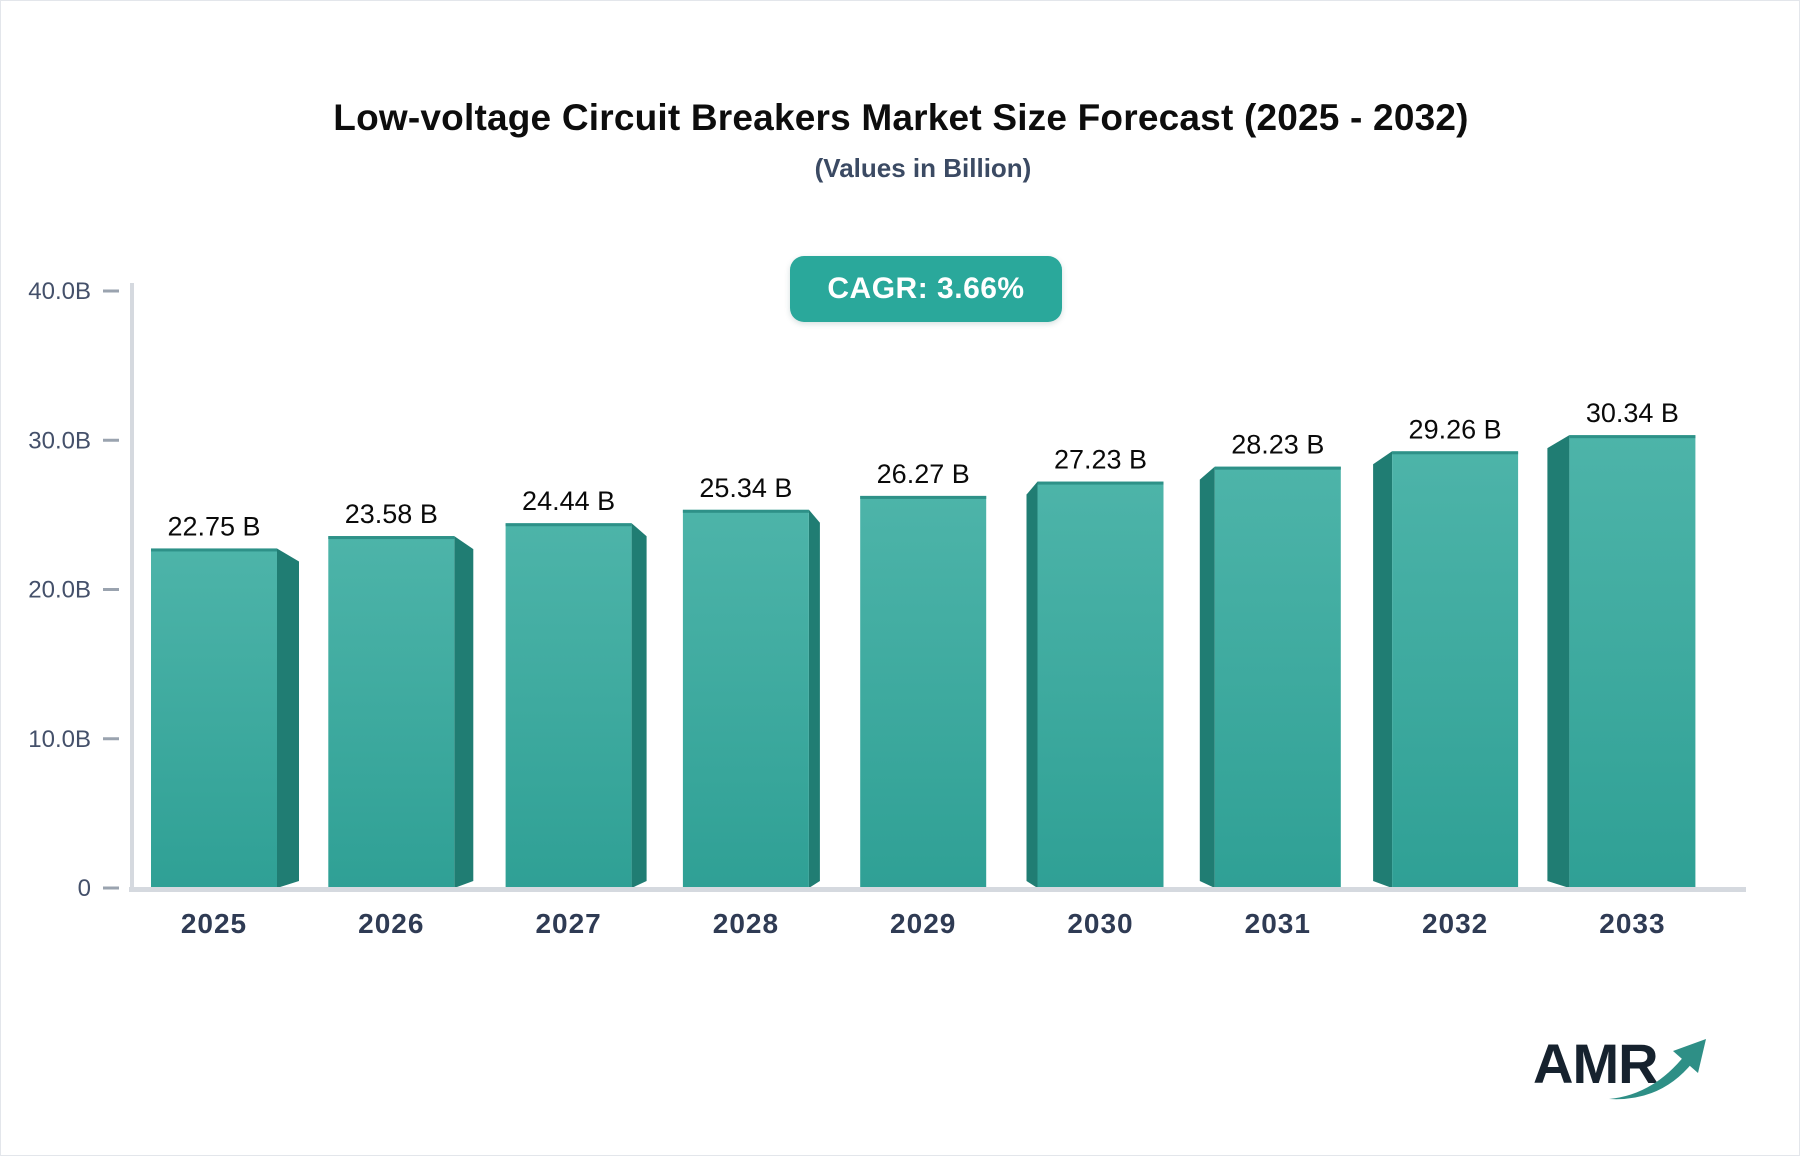  What do you see at coordinates (84, 888) in the screenshot?
I see `y-axis-tick-label: 0` at bounding box center [84, 888].